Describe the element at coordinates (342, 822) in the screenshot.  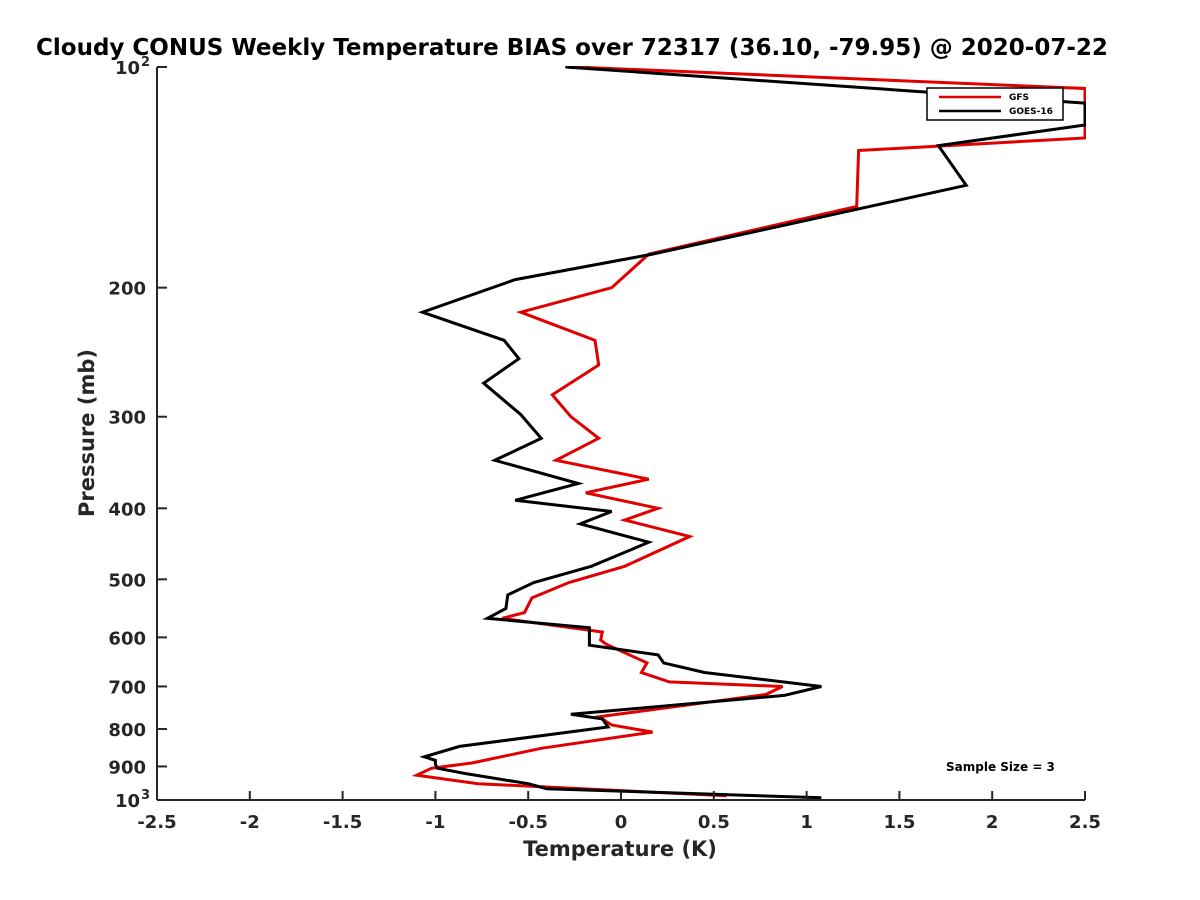
I see `x-tick-label: -1.5` at that location.